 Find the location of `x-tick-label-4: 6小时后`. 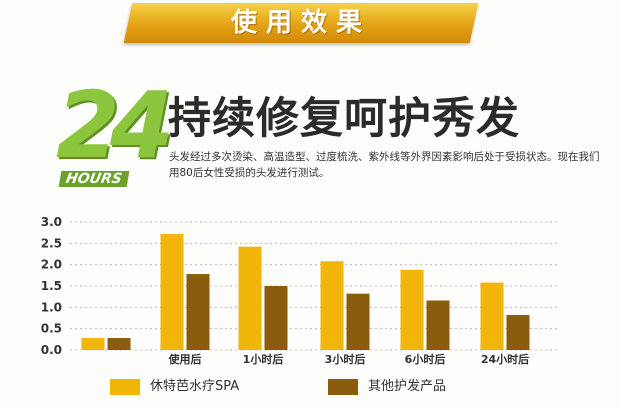

x-tick-label-4: 6小时后 is located at coordinates (425, 359).